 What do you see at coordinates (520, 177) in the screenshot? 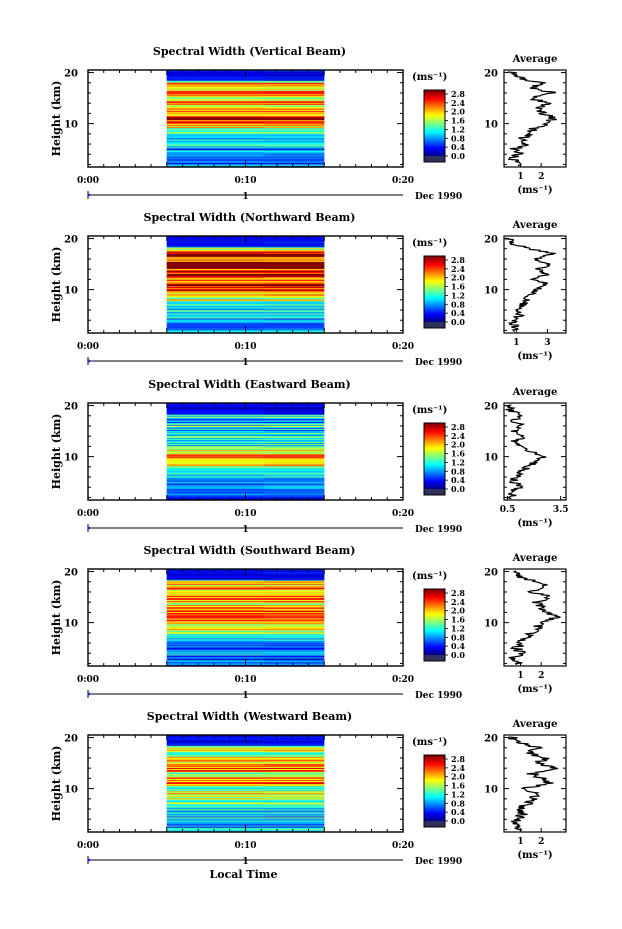
I see `average-x-tick-label: 1` at bounding box center [520, 177].